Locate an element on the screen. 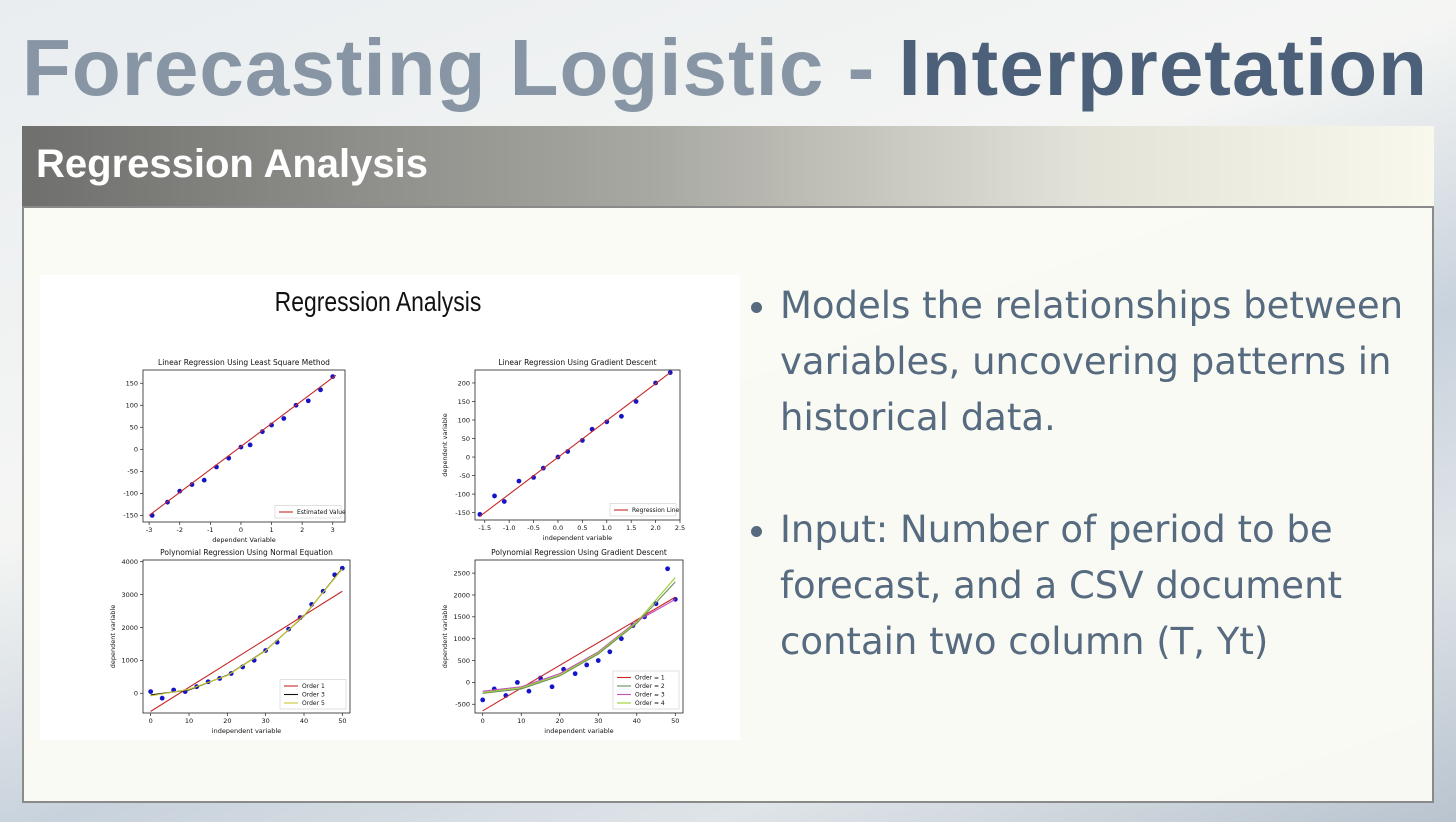 The height and width of the screenshot is (822, 1456). legend-label: Order = 2 is located at coordinates (650, 686).